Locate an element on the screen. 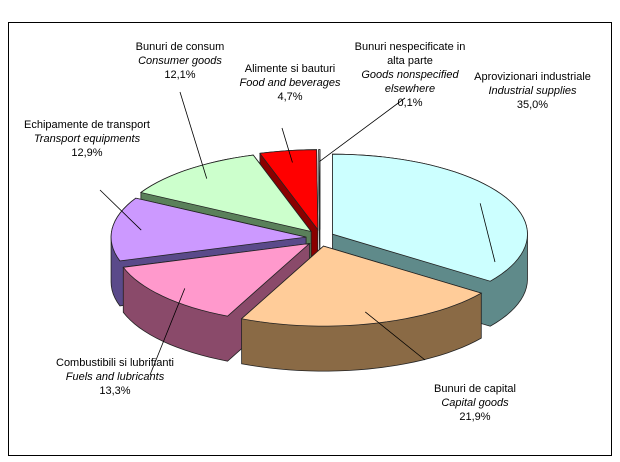 The width and height of the screenshot is (620, 462). value-label: 4,7% is located at coordinates (290, 97).